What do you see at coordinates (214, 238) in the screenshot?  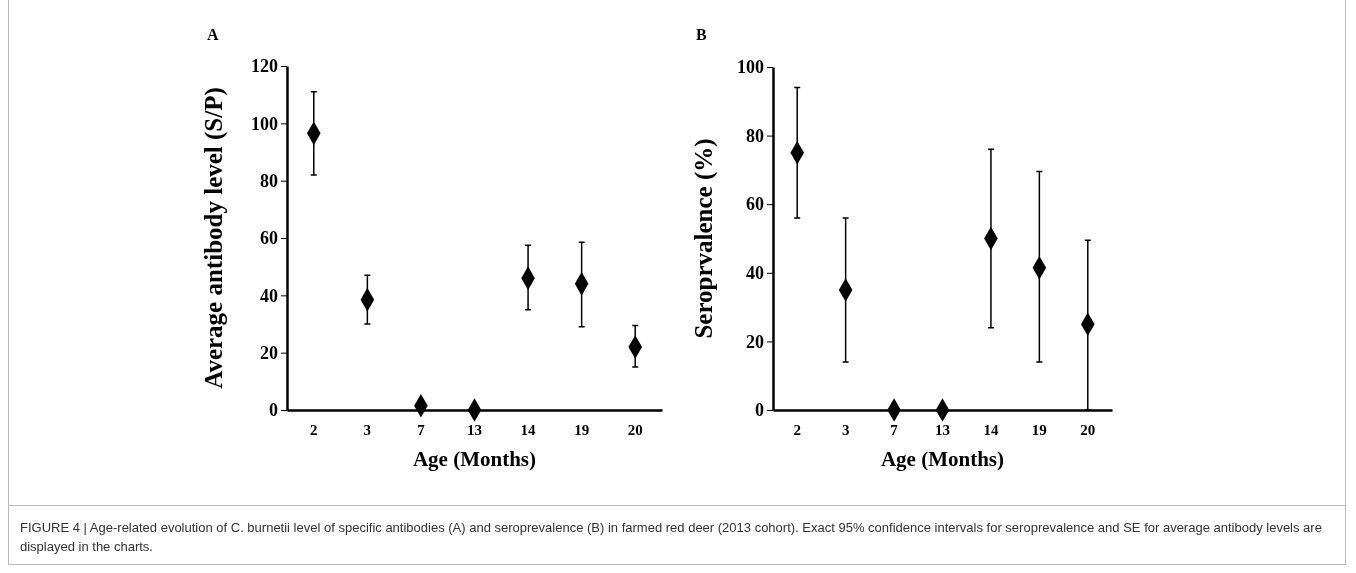 I see `y-axis-title: Average antibody level (S/P)` at bounding box center [214, 238].